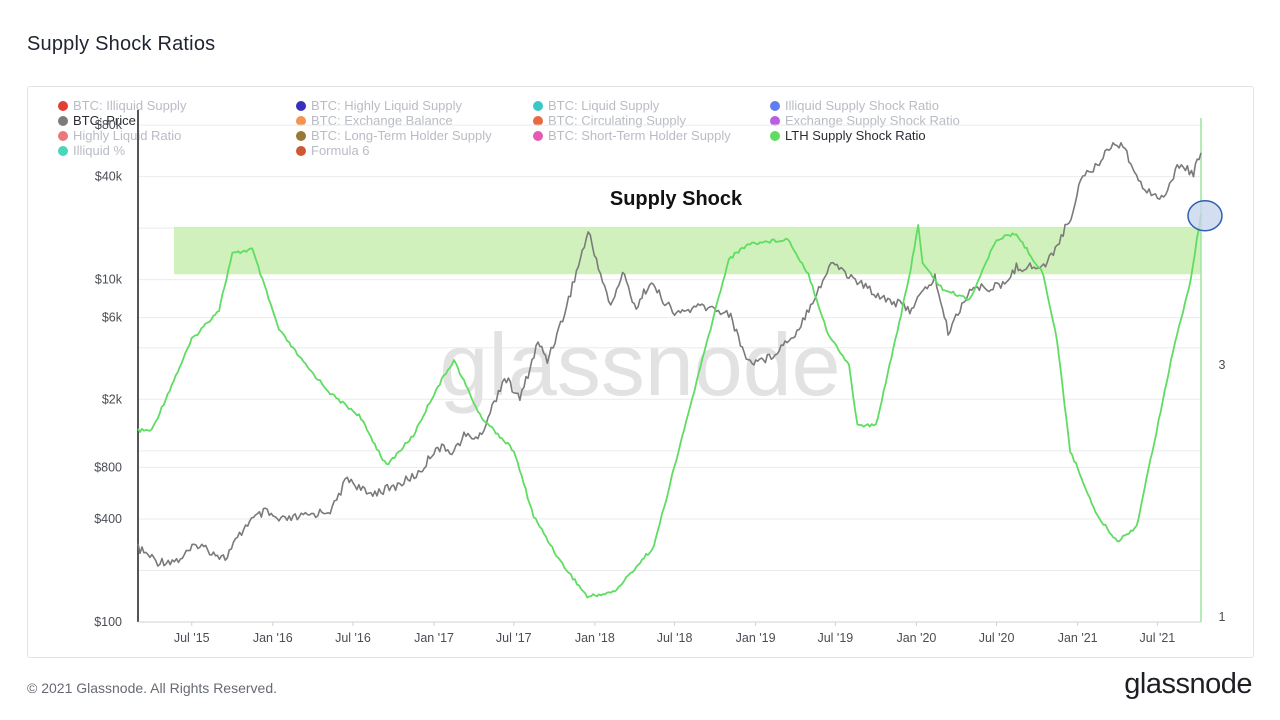 The width and height of the screenshot is (1280, 720). I want to click on x-tick-label: Jan '19, so click(756, 638).